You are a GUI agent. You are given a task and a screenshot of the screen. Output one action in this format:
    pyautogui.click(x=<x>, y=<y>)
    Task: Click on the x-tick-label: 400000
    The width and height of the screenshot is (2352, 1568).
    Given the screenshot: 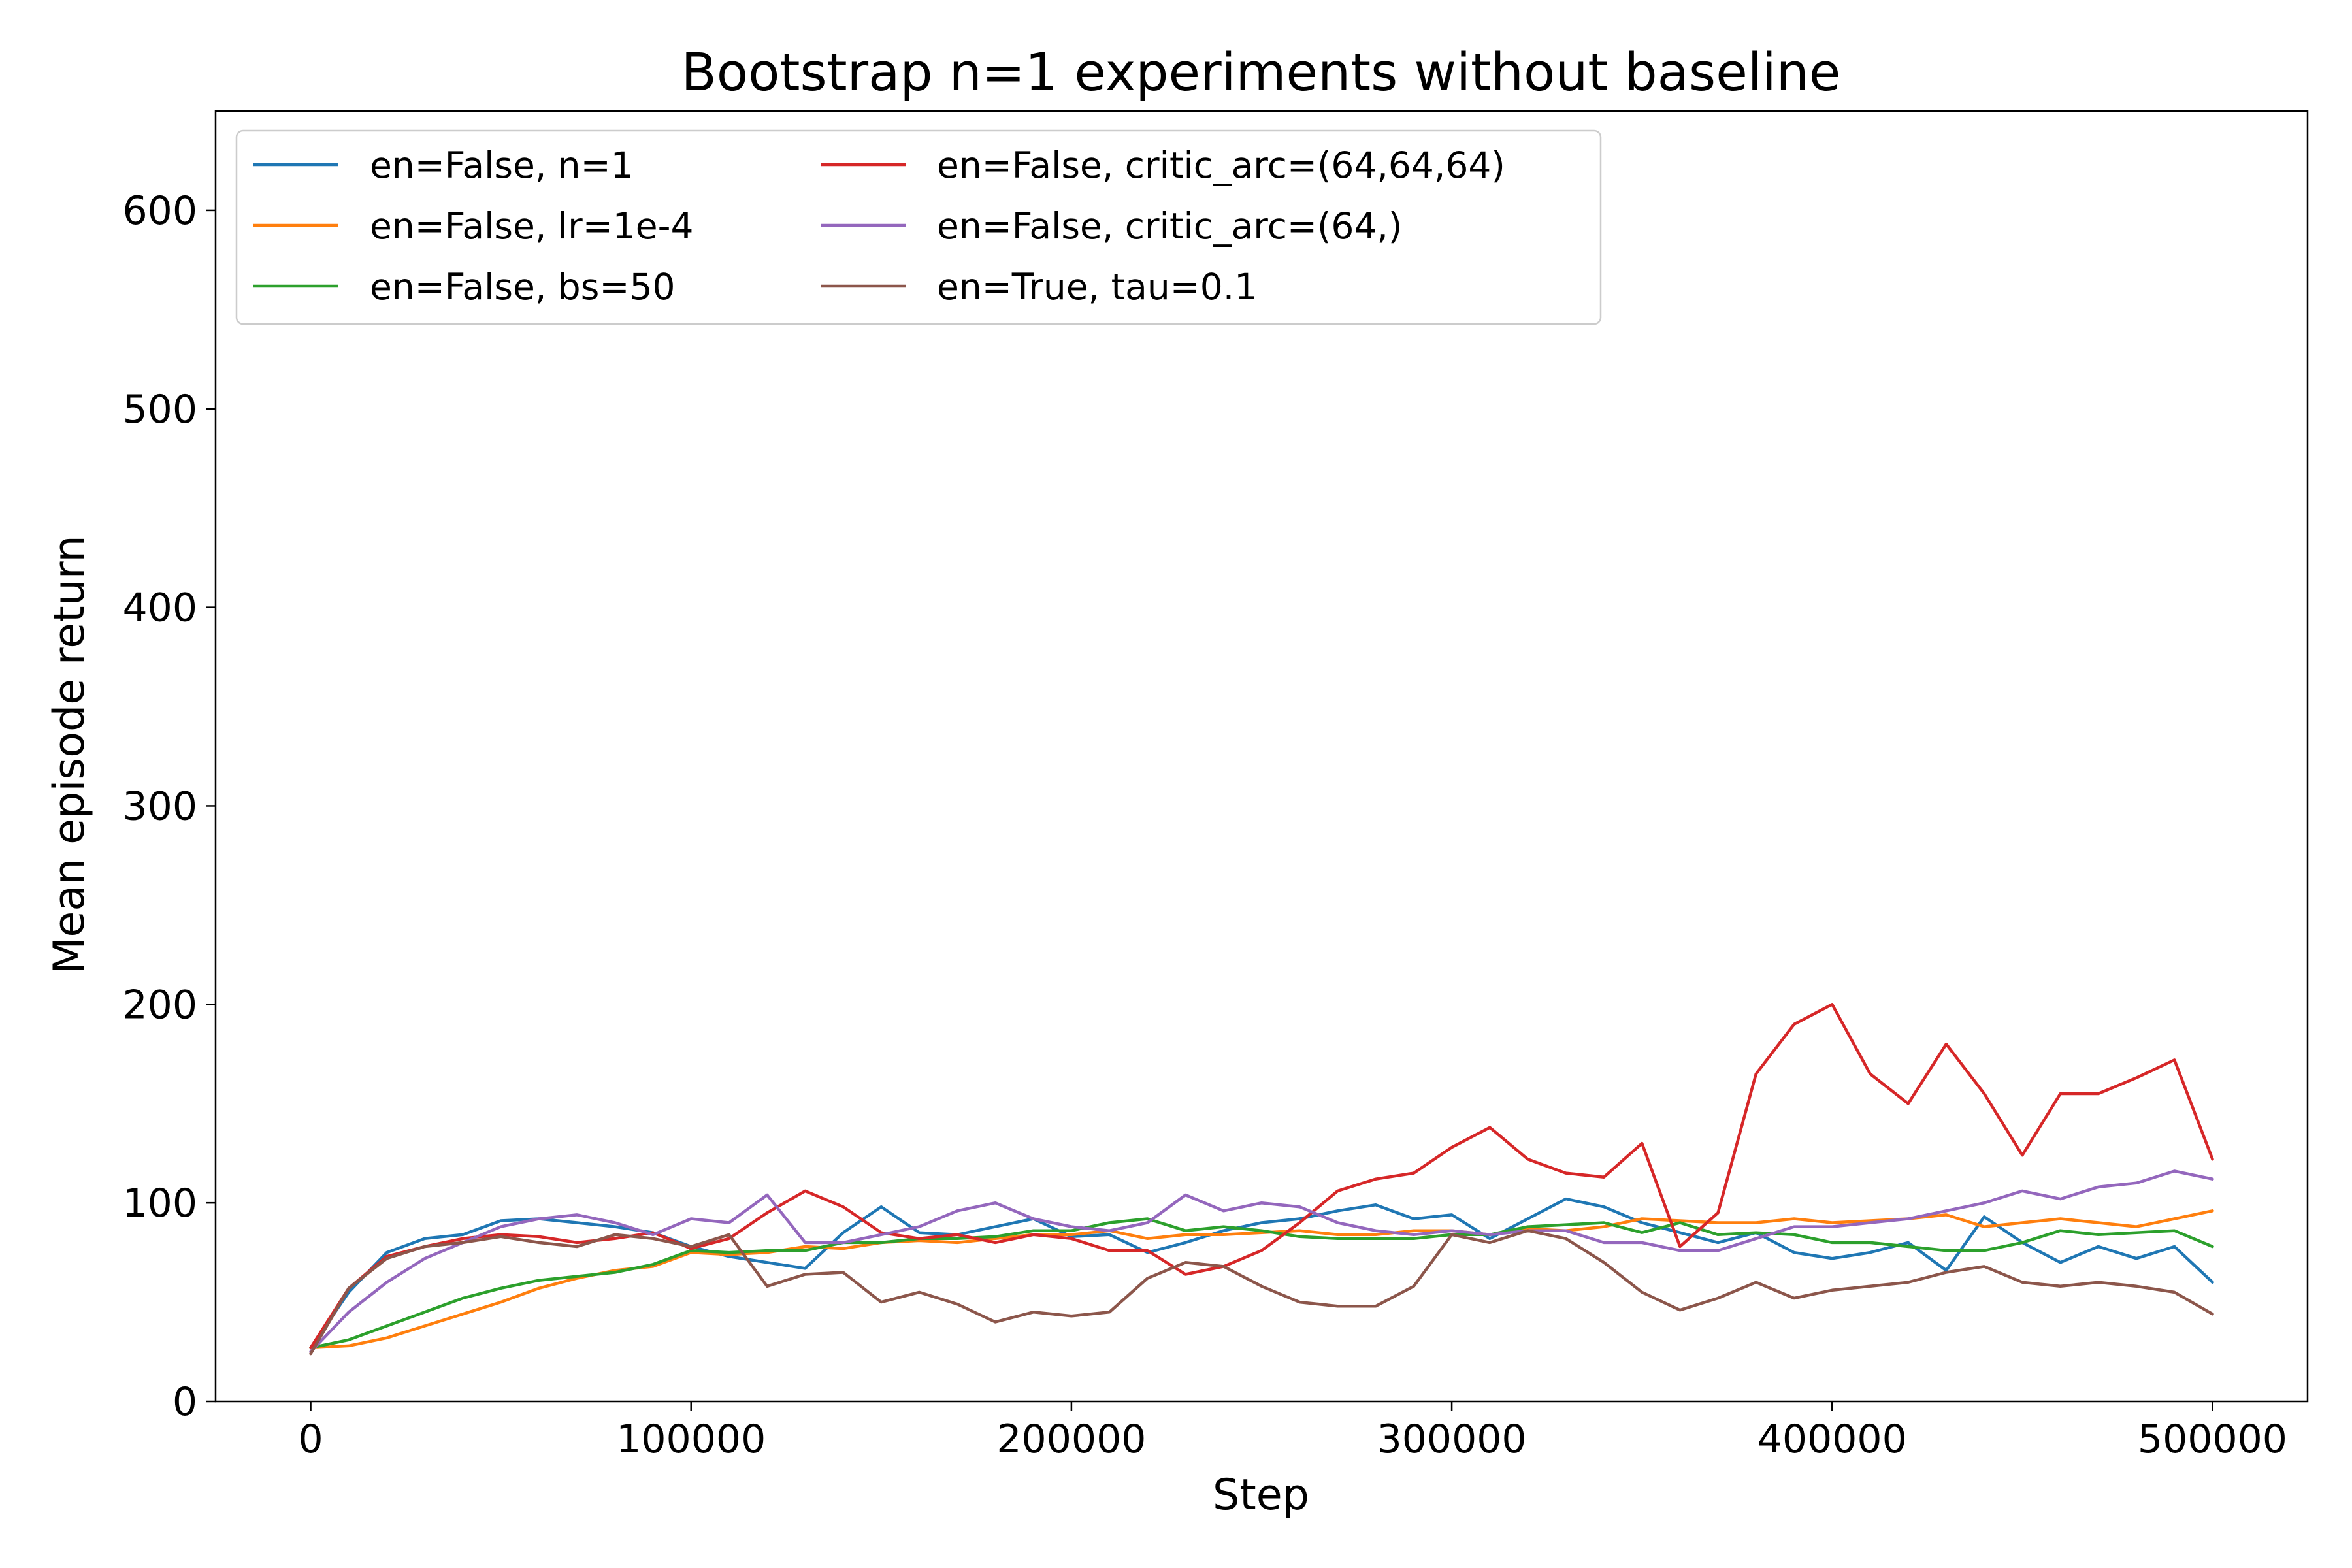 What is the action you would take?
    pyautogui.click(x=1832, y=1439)
    